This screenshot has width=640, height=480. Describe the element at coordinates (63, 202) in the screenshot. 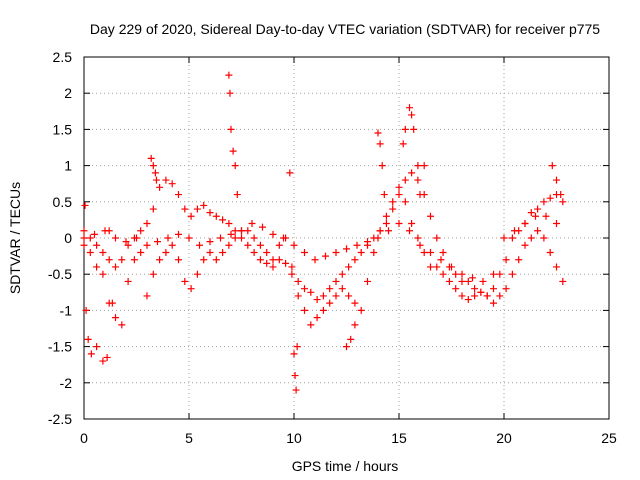

I see `y-tick-label: 0.5` at that location.